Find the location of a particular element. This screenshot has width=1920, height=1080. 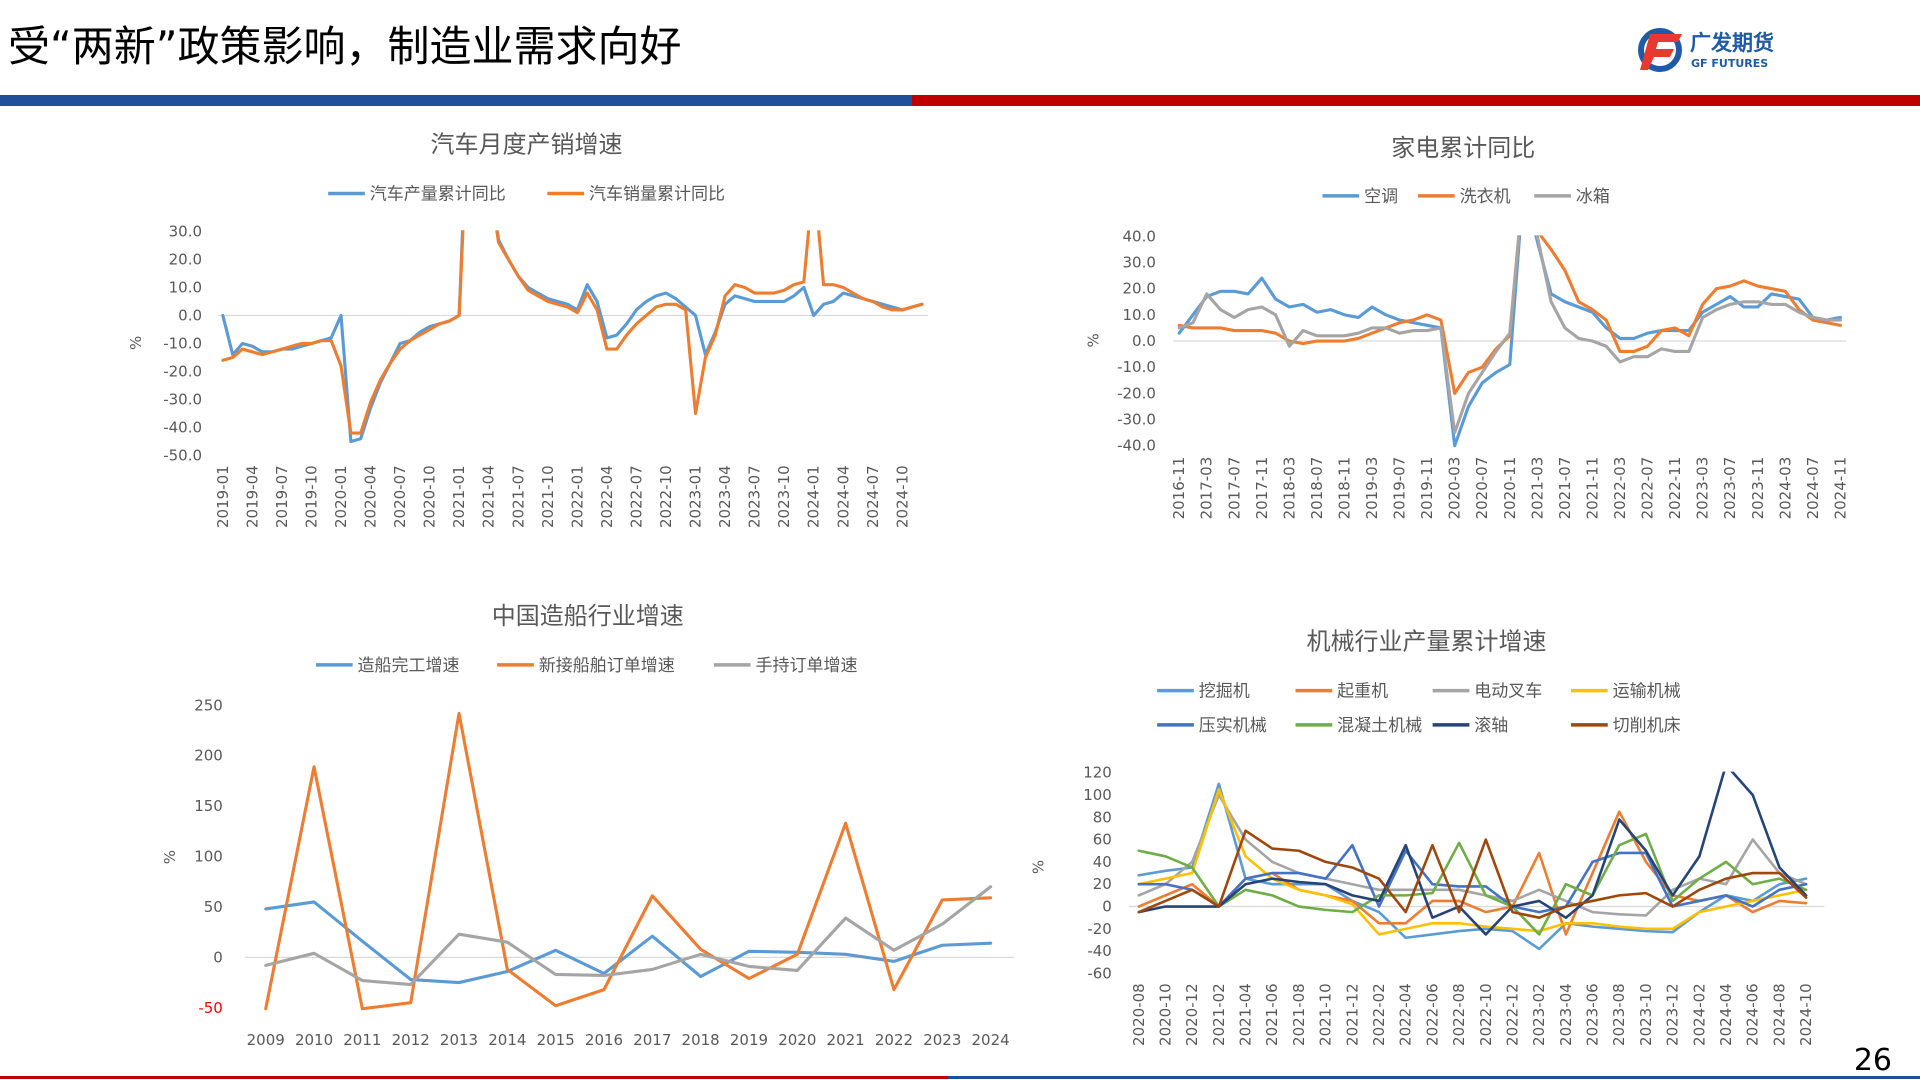

footer-line-blue is located at coordinates (1434, 1077).